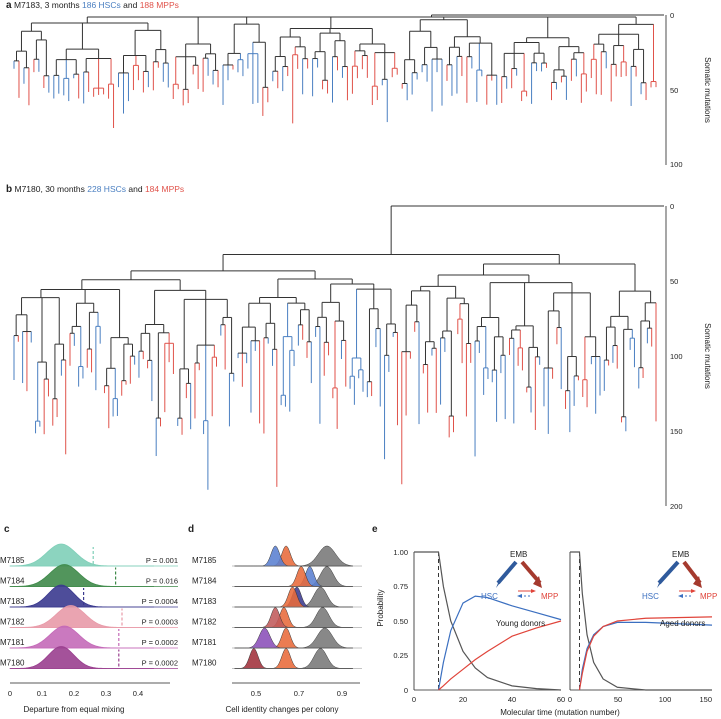  I want to click on panel-d-xlabel: Cell identity changes per colony, so click(282, 709).